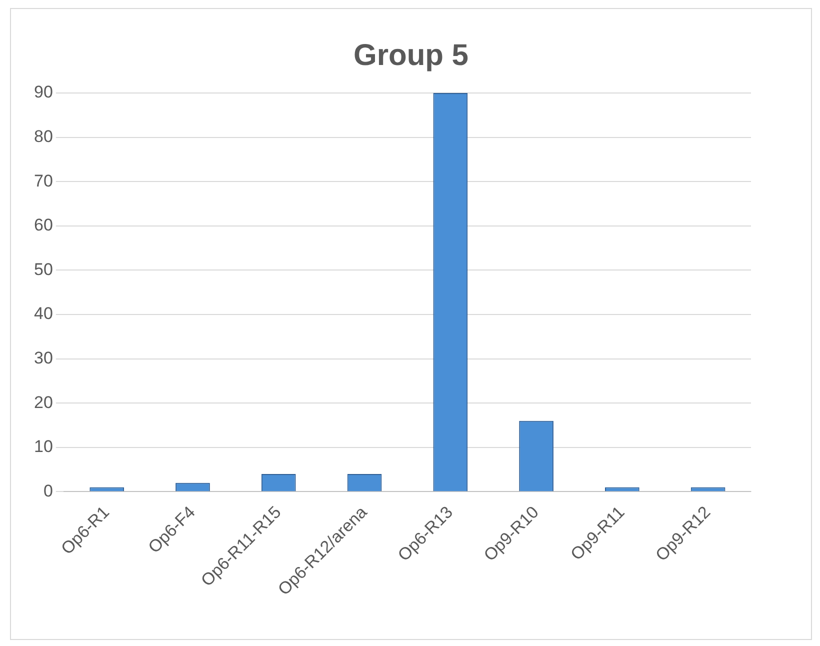 The height and width of the screenshot is (646, 820). I want to click on y-tick-label: 30, so click(43, 358).